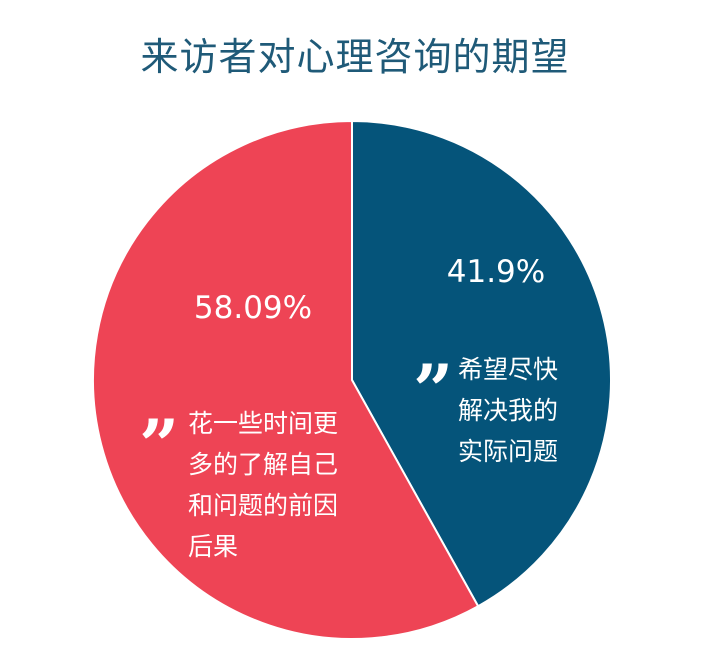  What do you see at coordinates (508, 369) in the screenshot?
I see `slice-description-line: 希望尽快` at bounding box center [508, 369].